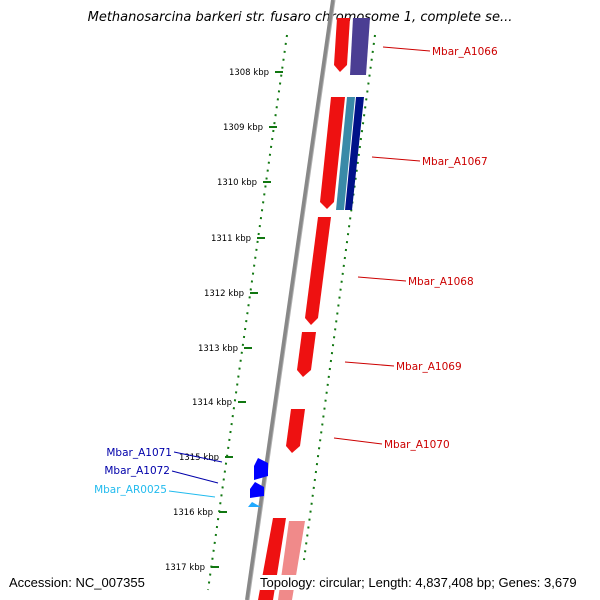 Image resolution: width=600 pixels, height=600 pixels. What do you see at coordinates (257, 490) in the screenshot?
I see `gene-arrow-mbar-a1072` at bounding box center [257, 490].